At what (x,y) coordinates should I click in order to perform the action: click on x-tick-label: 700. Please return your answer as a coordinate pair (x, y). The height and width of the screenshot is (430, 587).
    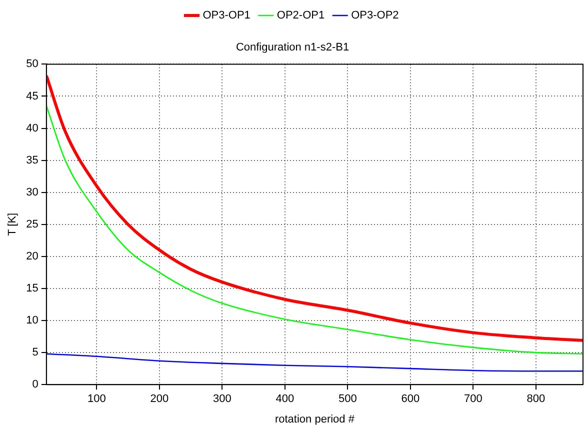
    Looking at the image, I should click on (473, 399).